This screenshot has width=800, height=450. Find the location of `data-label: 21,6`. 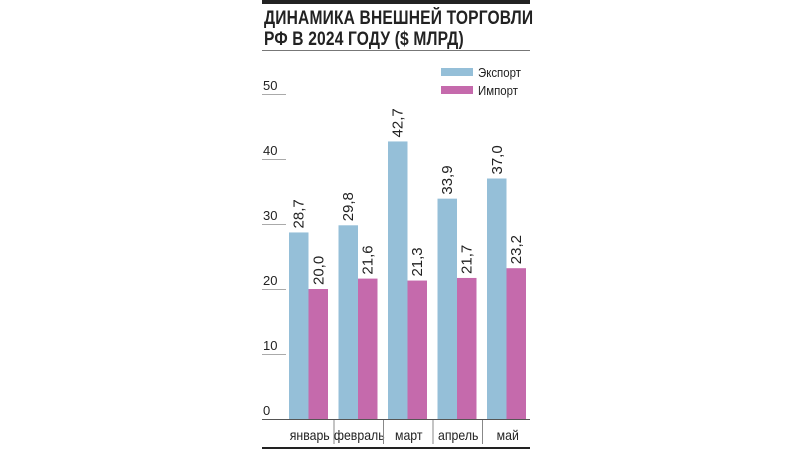

data-label: 21,6 is located at coordinates (368, 259).